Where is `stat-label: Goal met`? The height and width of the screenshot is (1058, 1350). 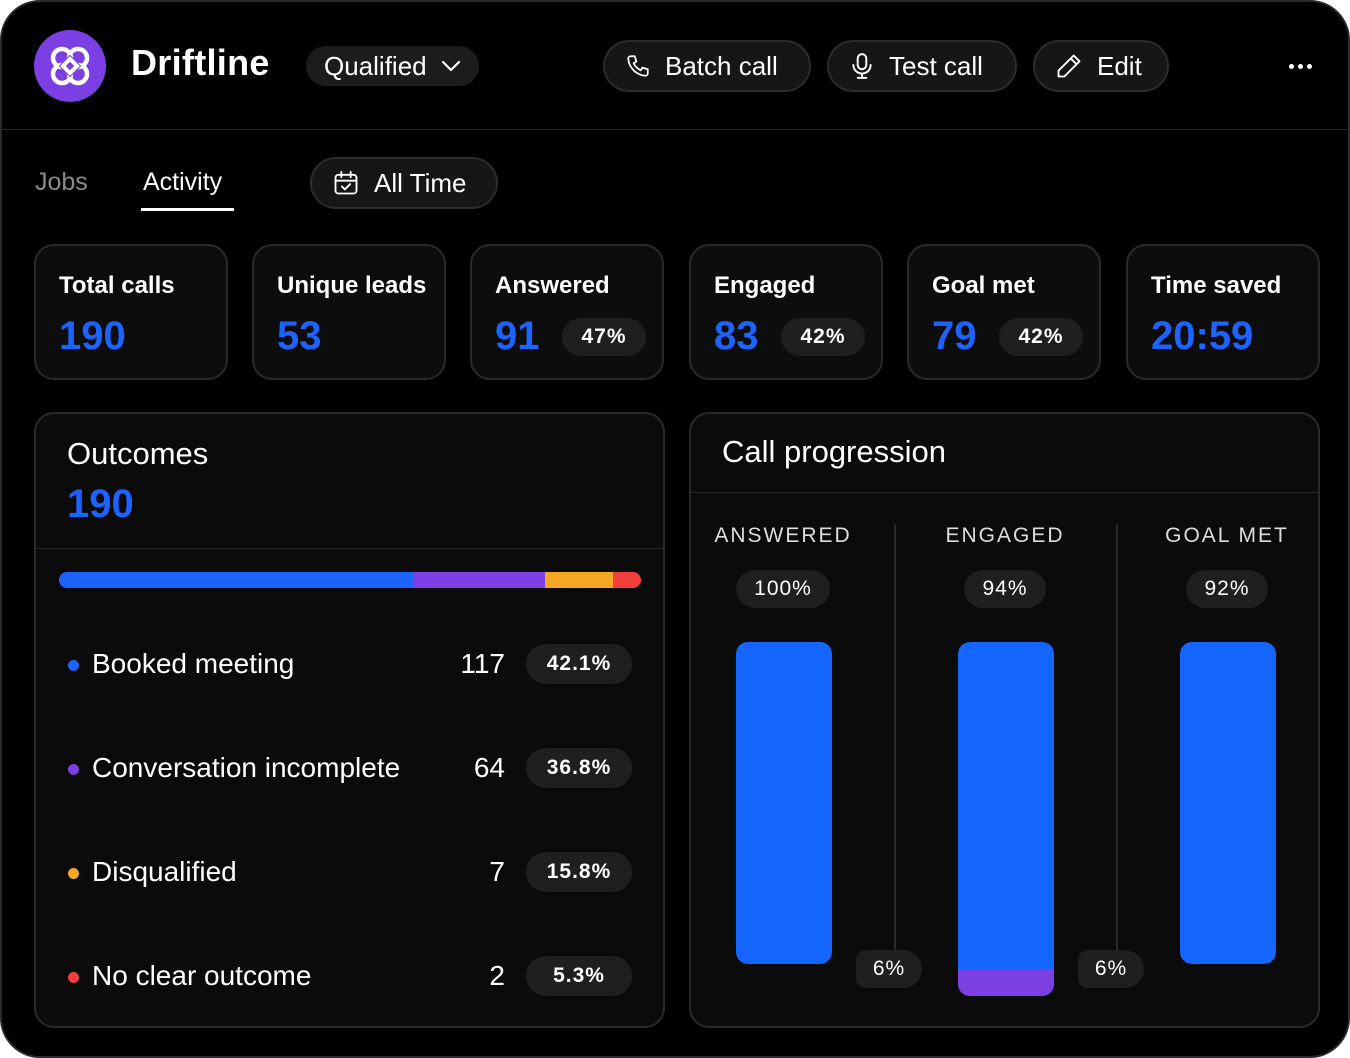 stat-label: Goal met is located at coordinates (983, 285).